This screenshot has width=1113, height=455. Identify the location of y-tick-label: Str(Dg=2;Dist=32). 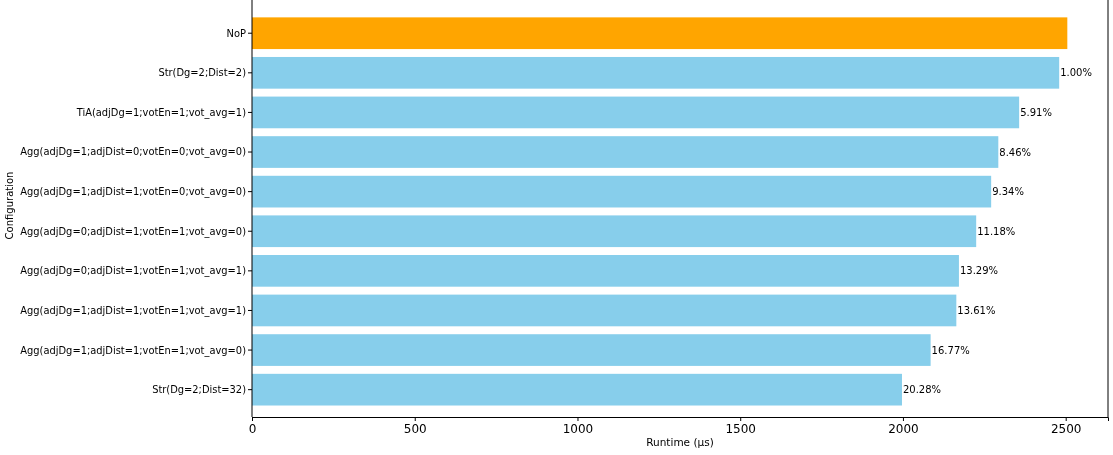
(199, 390).